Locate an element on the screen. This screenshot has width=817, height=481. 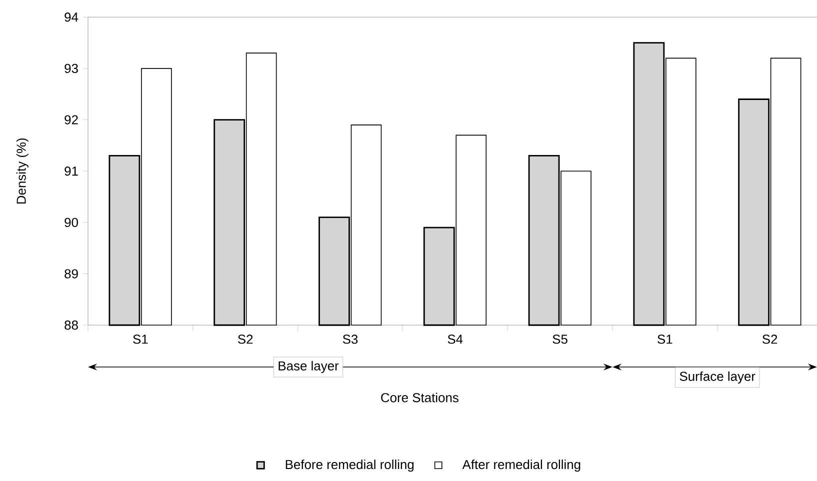
legend-label: Before remedial rolling is located at coordinates (350, 466).